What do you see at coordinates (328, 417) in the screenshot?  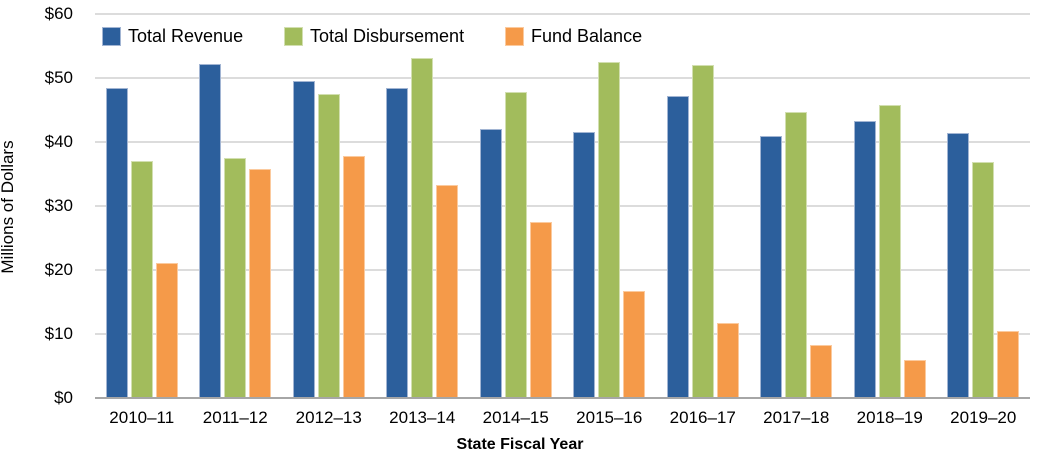 I see `x-tick-label: 2012–13` at bounding box center [328, 417].